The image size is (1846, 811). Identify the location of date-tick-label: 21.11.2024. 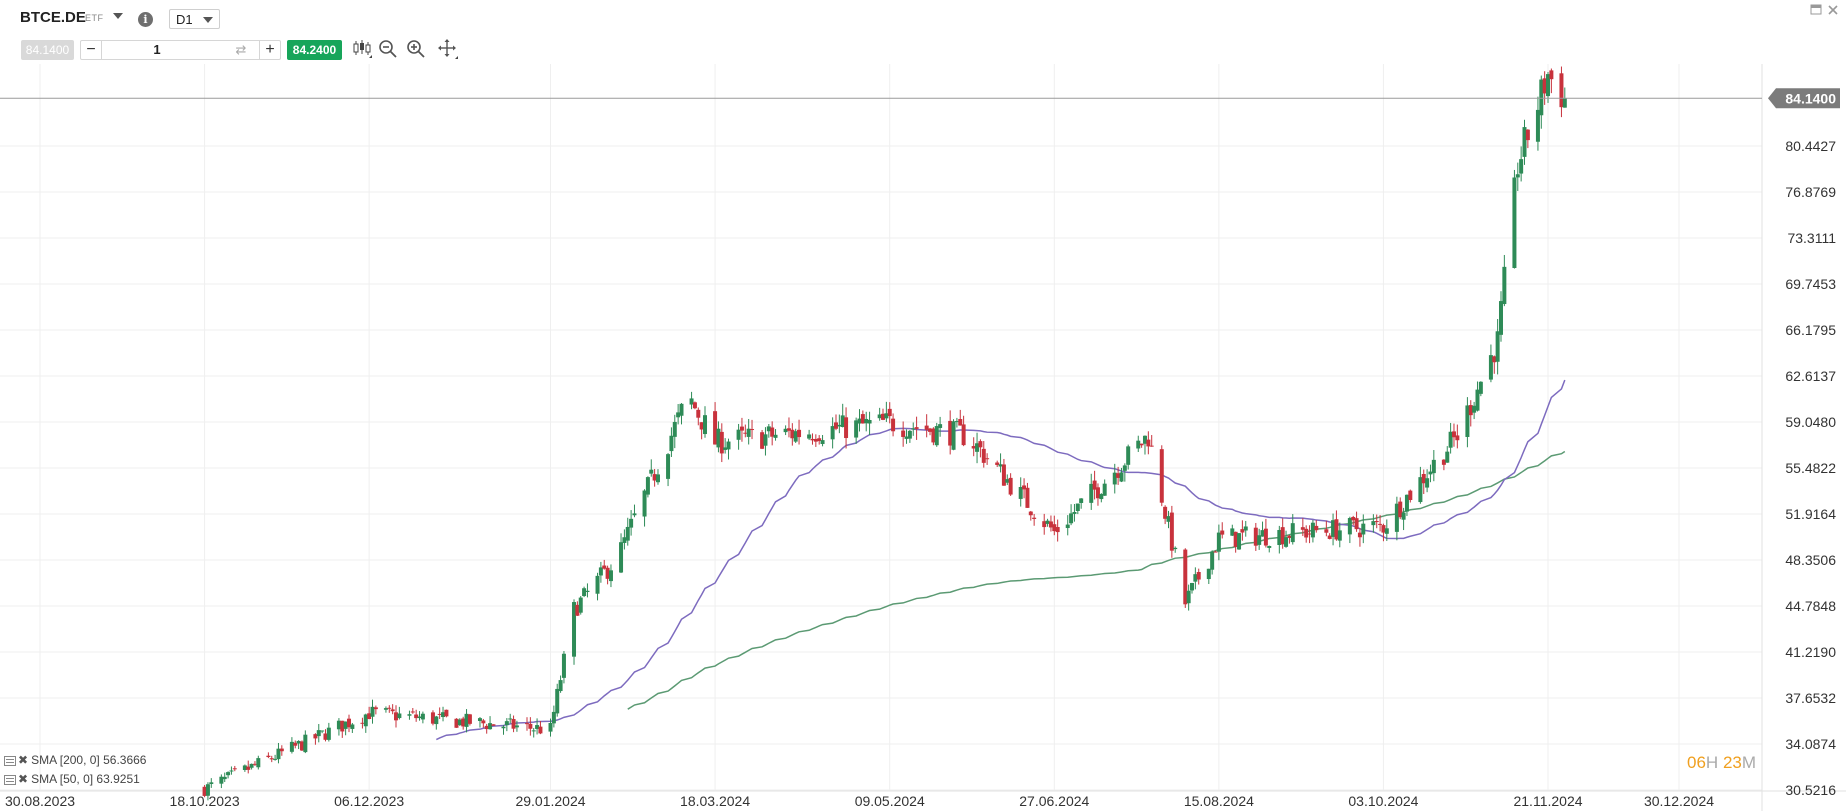
(1547, 801).